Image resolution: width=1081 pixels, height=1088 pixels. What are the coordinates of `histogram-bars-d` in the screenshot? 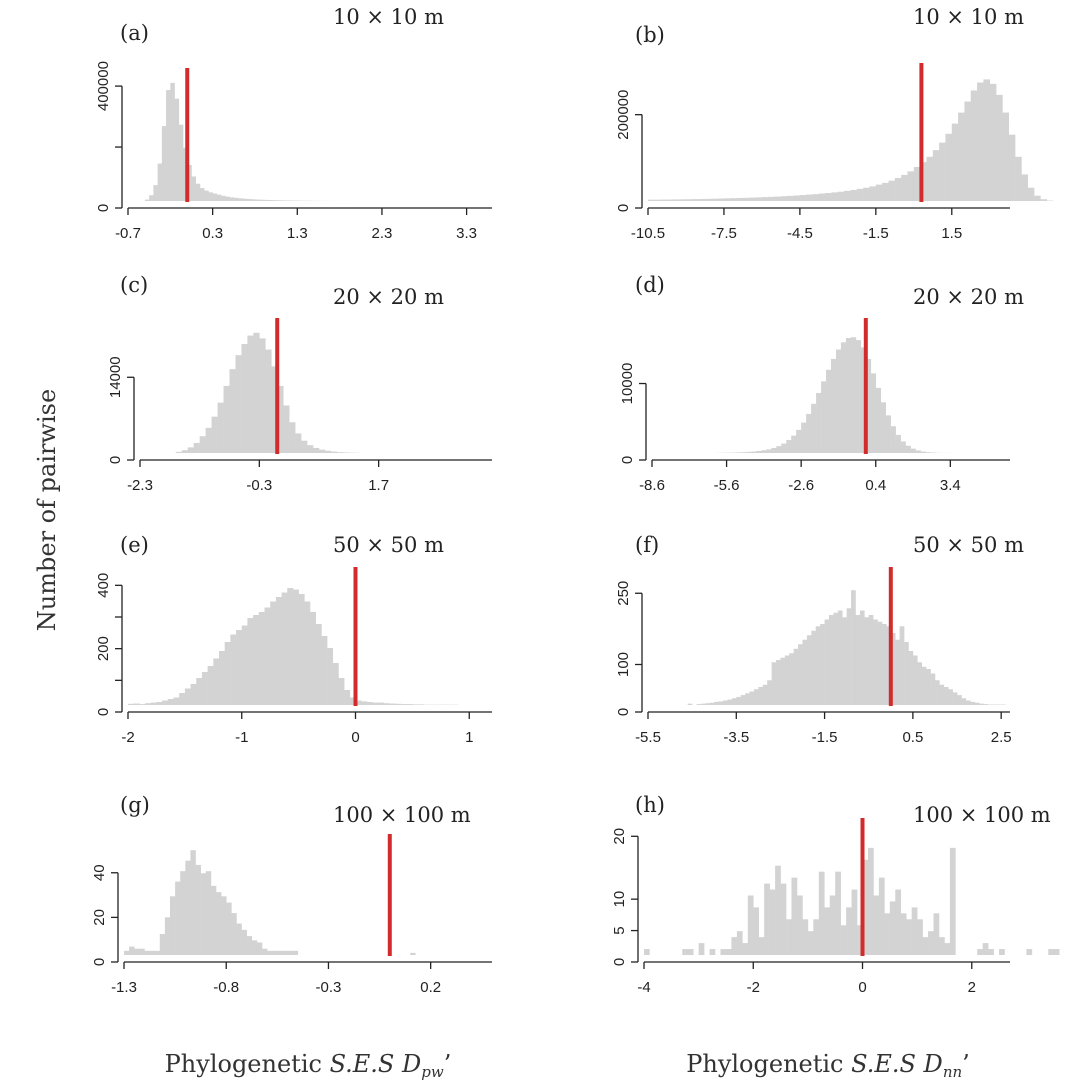 It's located at (836, 395).